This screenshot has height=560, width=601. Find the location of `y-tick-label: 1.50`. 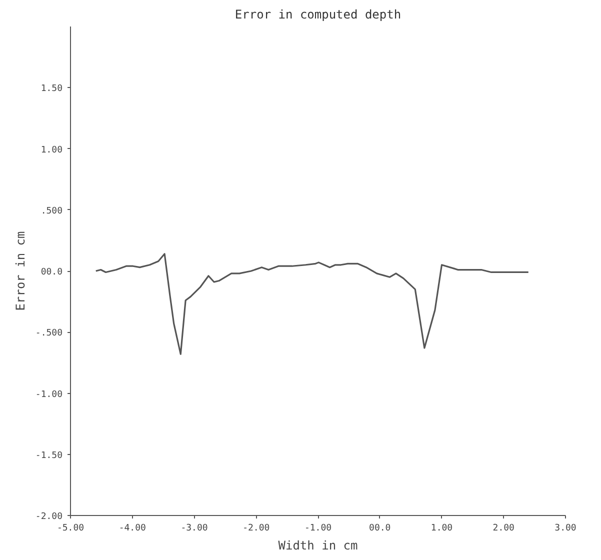

y-tick-label: 1.50 is located at coordinates (51, 89).